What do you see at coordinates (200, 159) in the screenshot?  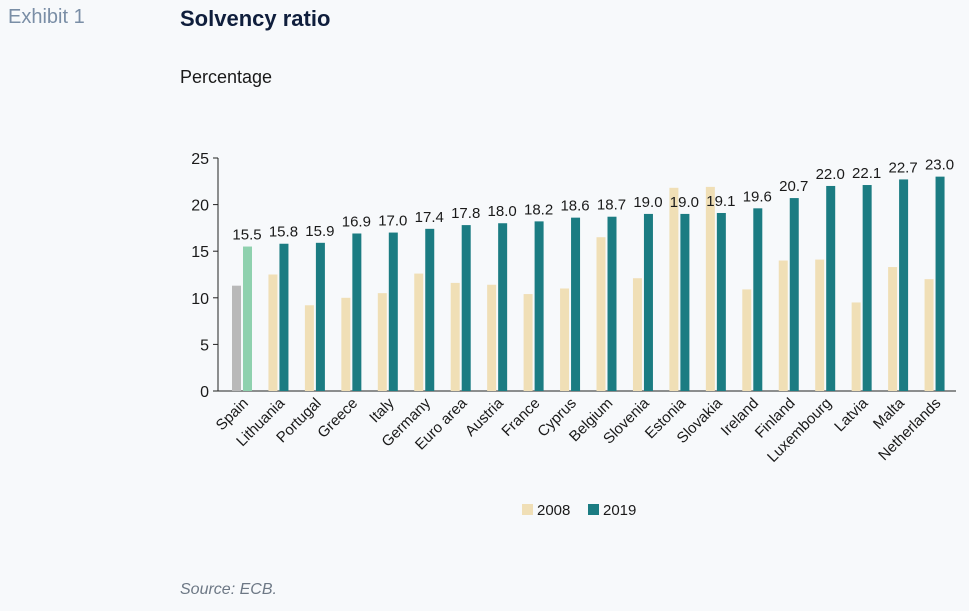 I see `y-tick-label: 25` at bounding box center [200, 159].